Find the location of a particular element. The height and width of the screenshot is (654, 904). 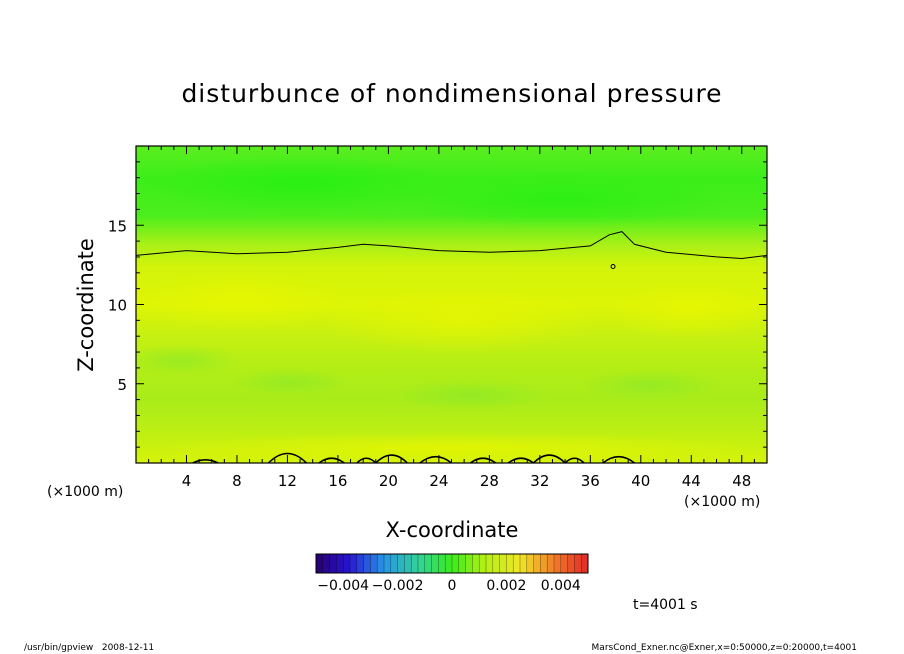

colorbar-labels: −0.004 −0.002 0 0.002 0.004 is located at coordinates (449, 586).